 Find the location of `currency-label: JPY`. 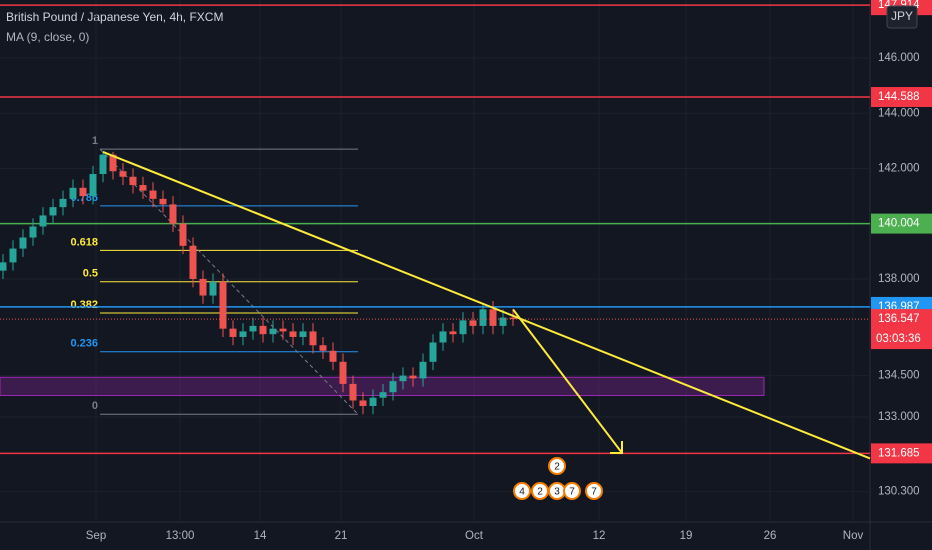

currency-label: JPY is located at coordinates (902, 16).